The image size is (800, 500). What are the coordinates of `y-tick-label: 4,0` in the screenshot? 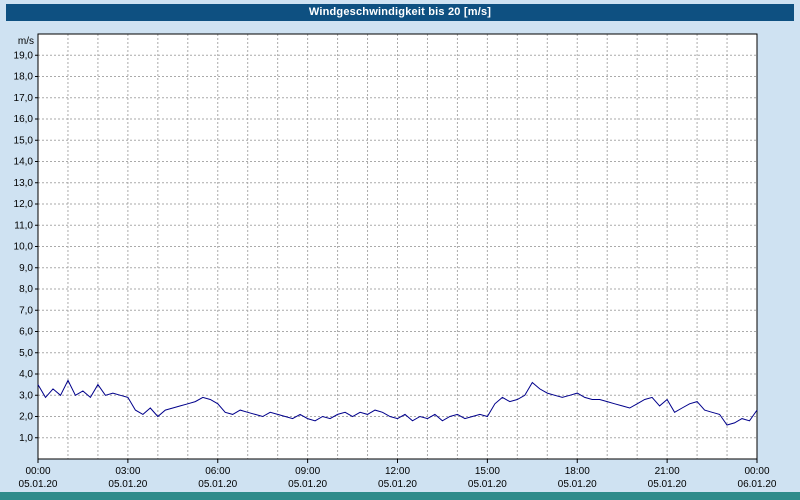 It's located at (26, 374).